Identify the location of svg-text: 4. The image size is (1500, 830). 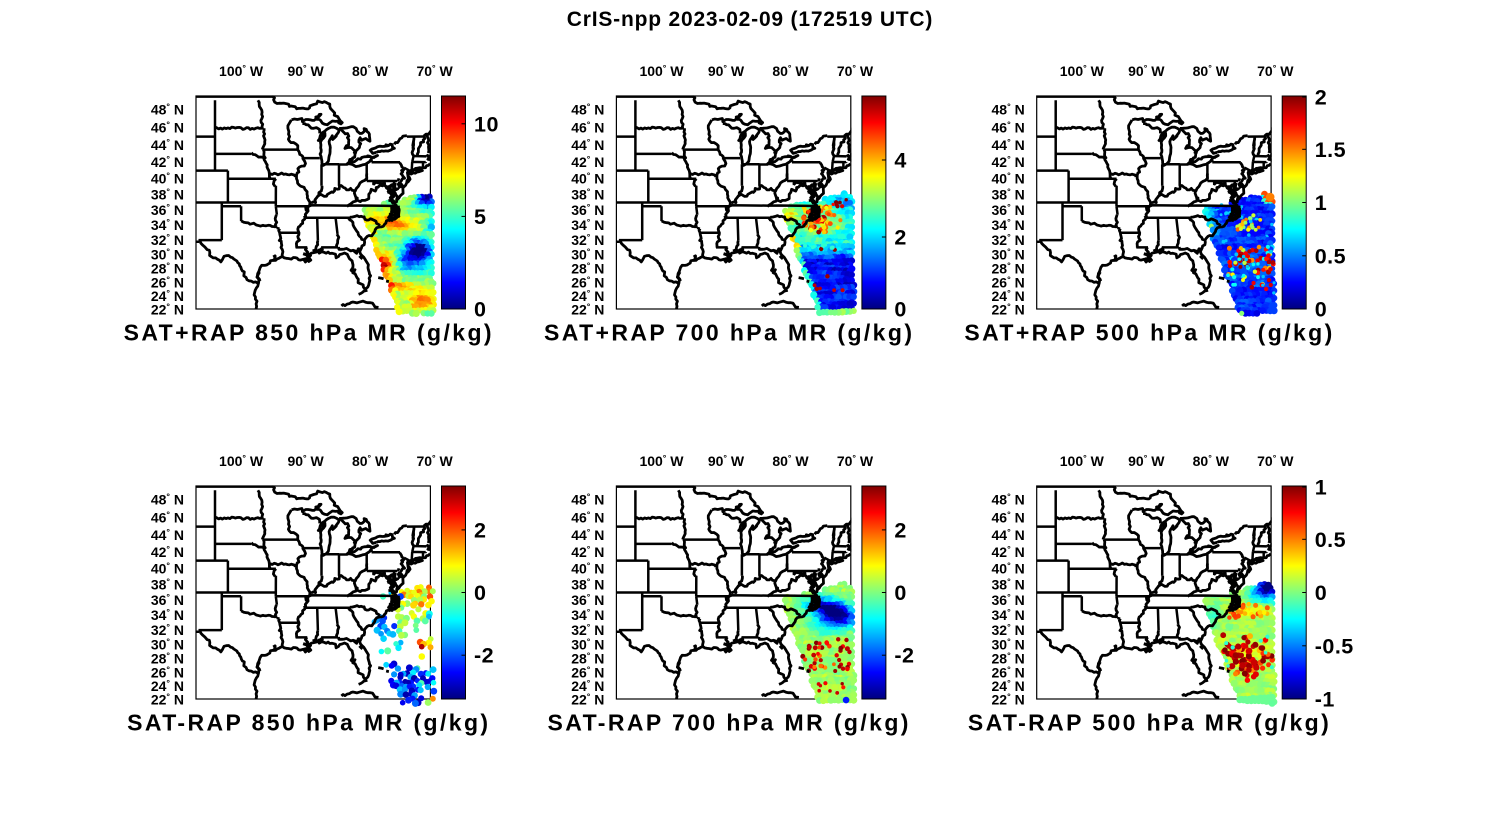
(900, 161).